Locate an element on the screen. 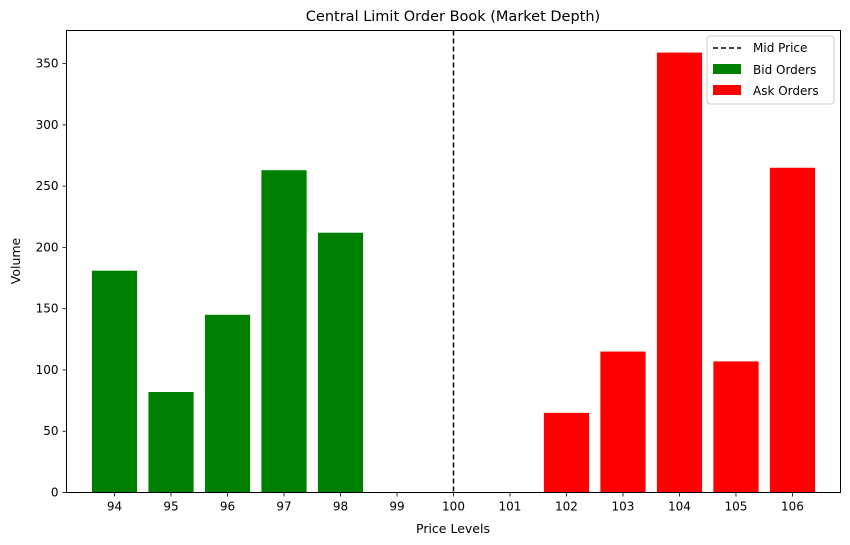 This screenshot has width=850, height=545. x-tick-label: 100 is located at coordinates (453, 507).